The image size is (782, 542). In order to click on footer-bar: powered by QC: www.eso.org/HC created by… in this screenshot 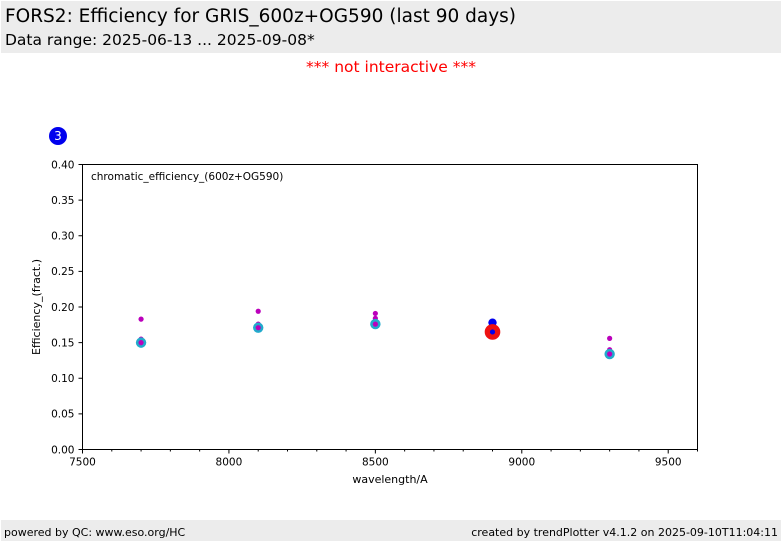, I will do `click(391, 530)`.